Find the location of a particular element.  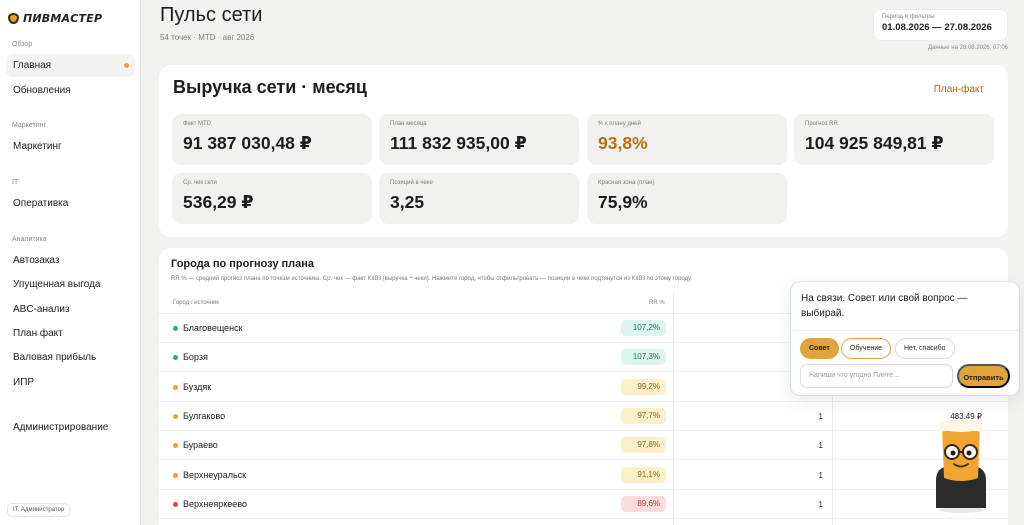

period-label: Период и фильтры is located at coordinates (908, 17).